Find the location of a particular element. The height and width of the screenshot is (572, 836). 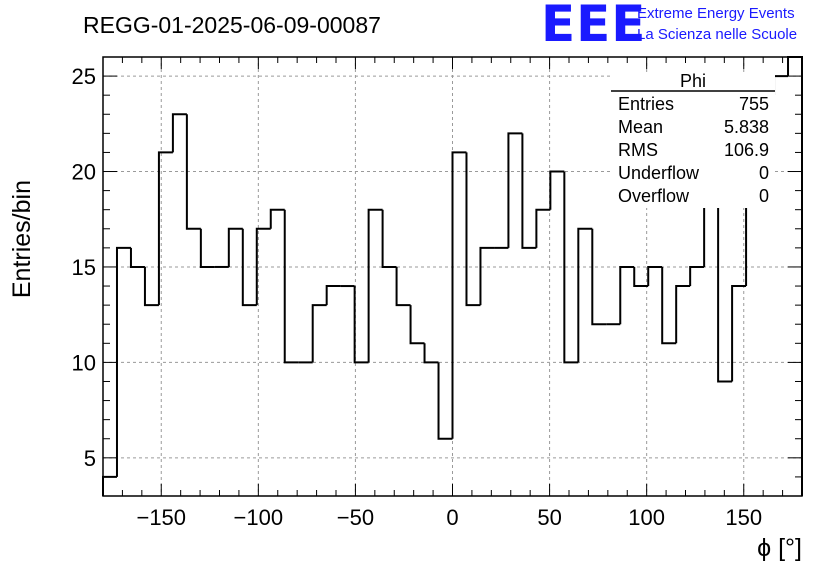

y-tick-label: 10 is located at coordinates (84, 362).